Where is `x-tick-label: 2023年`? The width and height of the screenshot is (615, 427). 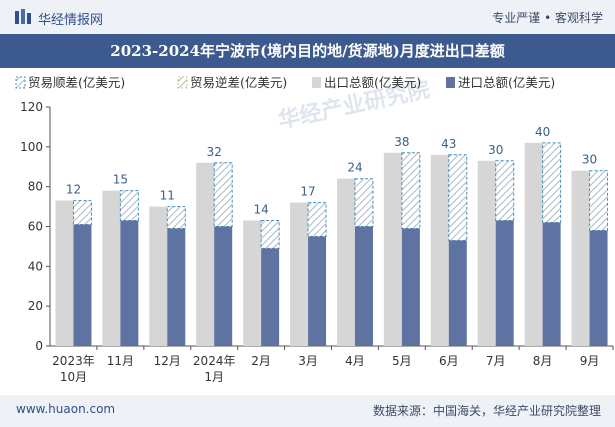 x-tick-label: 2023年 is located at coordinates (73, 361).